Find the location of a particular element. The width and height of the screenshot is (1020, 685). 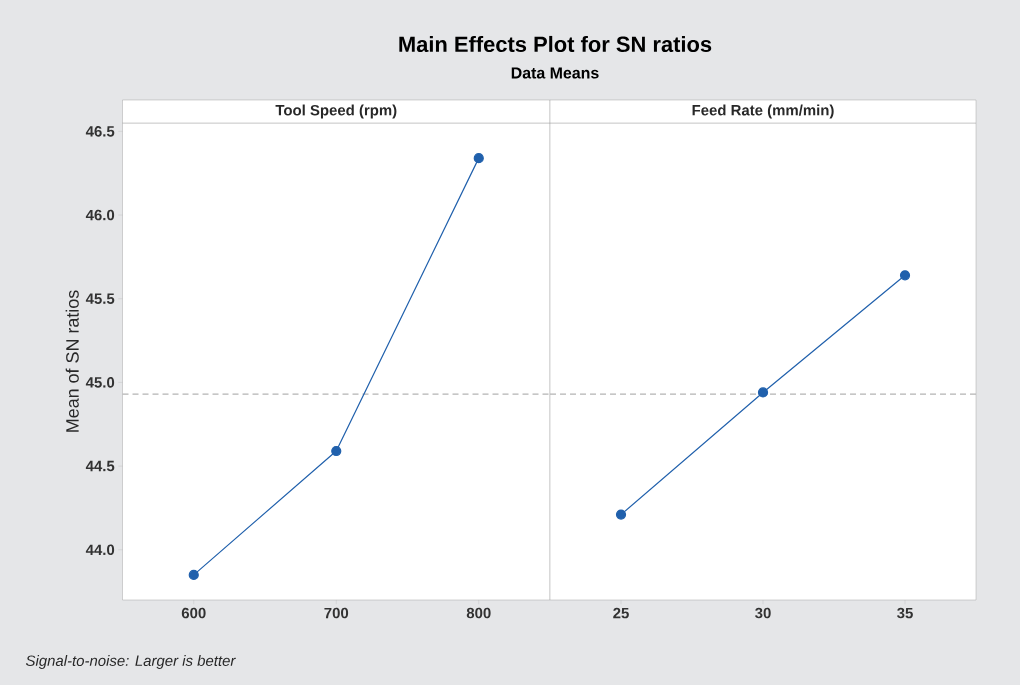

x-axis-title: Feed Rate (mm/min) is located at coordinates (763, 111).